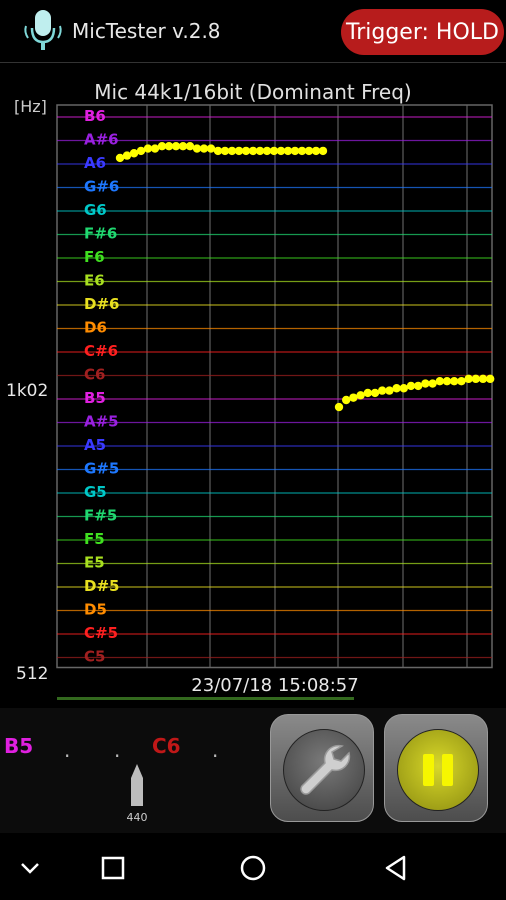  What do you see at coordinates (422, 32) in the screenshot?
I see `trigger-mode-button: Trigger: HOLD` at bounding box center [422, 32].